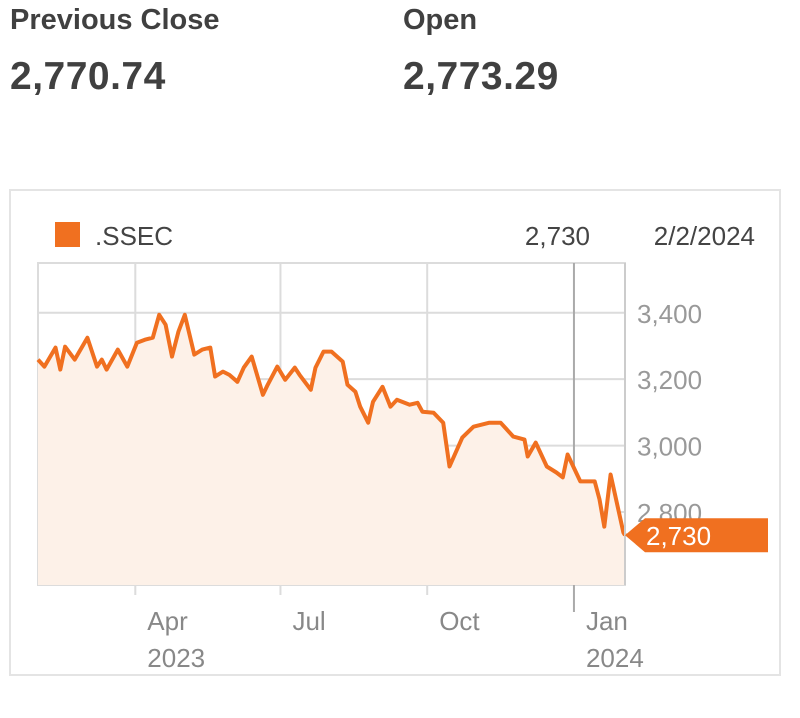  What do you see at coordinates (615, 658) in the screenshot?
I see `x-tick-sublabel: 2024` at bounding box center [615, 658].